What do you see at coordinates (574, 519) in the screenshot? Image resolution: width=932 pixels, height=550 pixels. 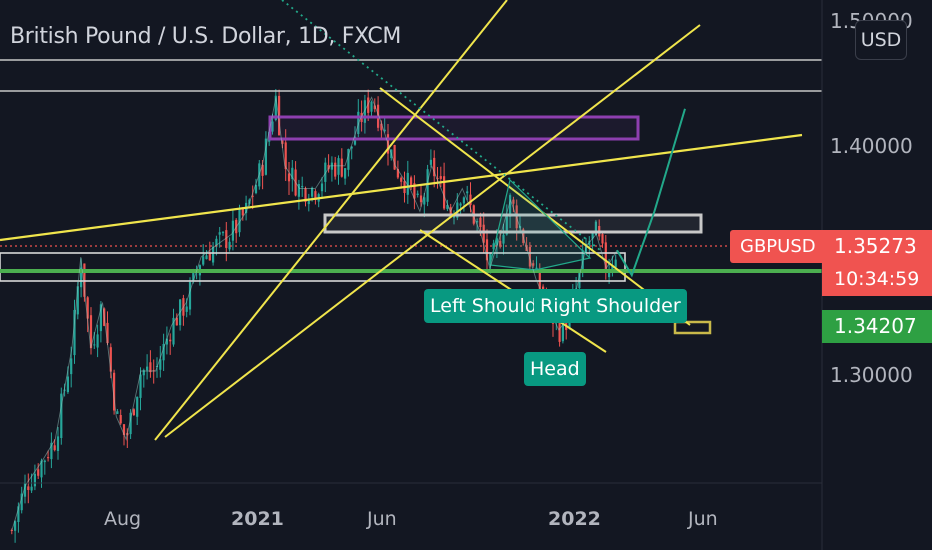 I see `x-tick-label: 2022` at bounding box center [574, 519].